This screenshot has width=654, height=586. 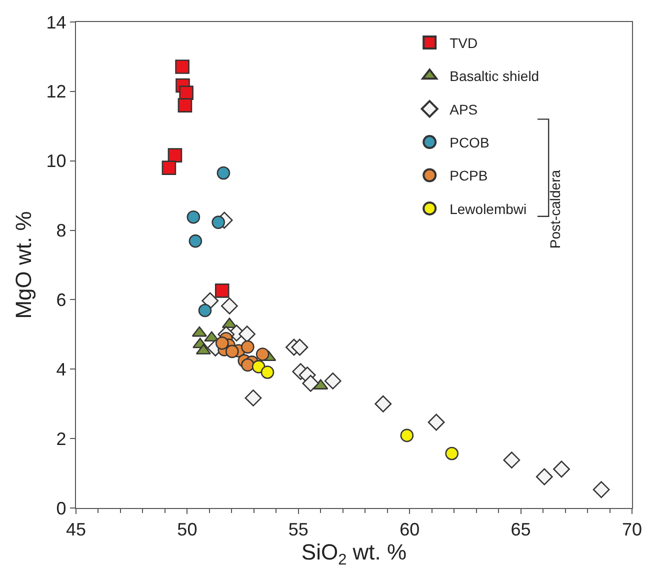 What do you see at coordinates (488, 208) in the screenshot?
I see `legend-label: Lewolembwi` at bounding box center [488, 208].